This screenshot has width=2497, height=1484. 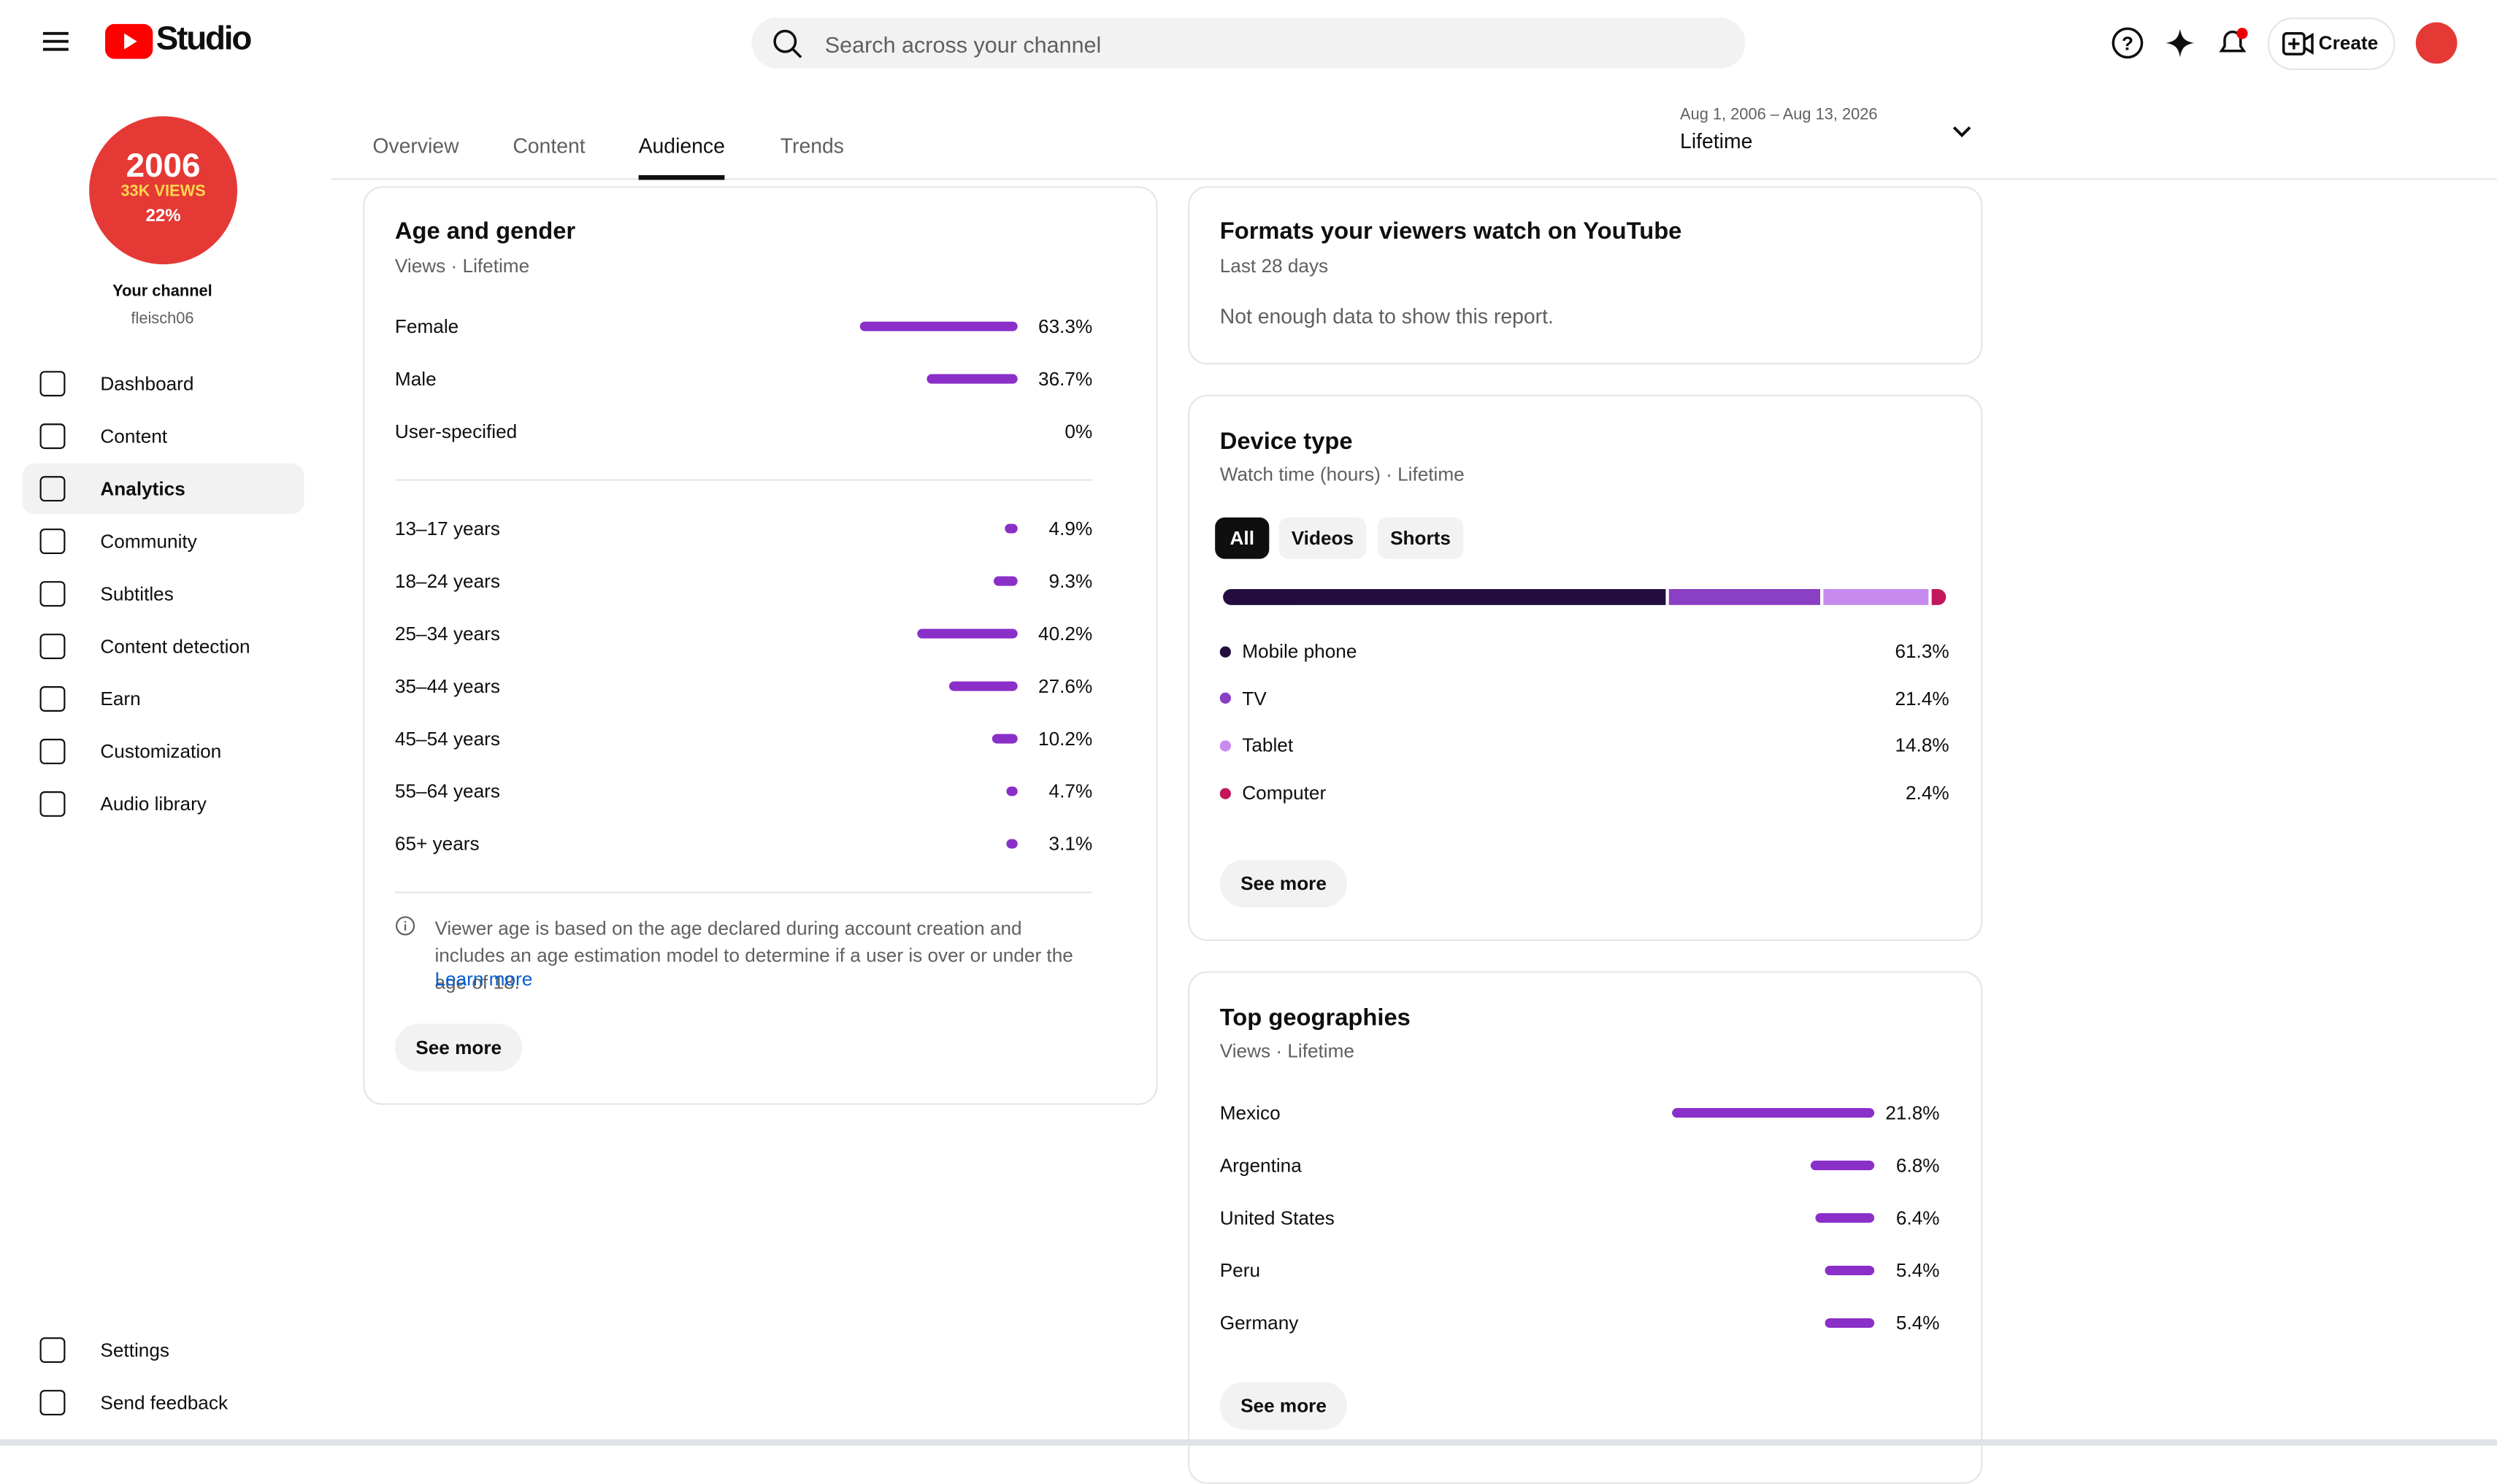 What do you see at coordinates (1065, 738) in the screenshot?
I see `value-label: 10.2%` at bounding box center [1065, 738].